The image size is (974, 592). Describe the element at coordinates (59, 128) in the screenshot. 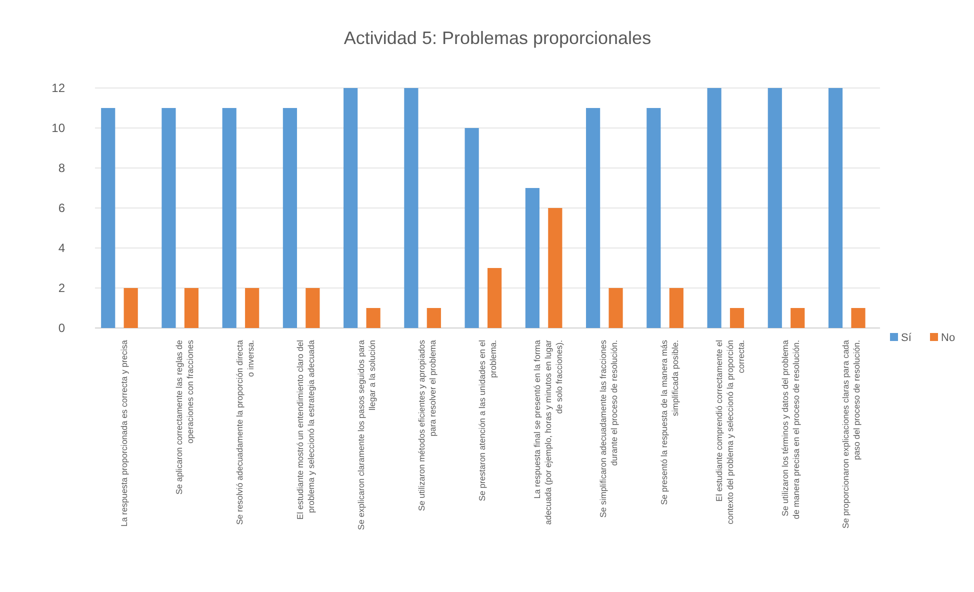

I see `y-tick-label: 10` at that location.